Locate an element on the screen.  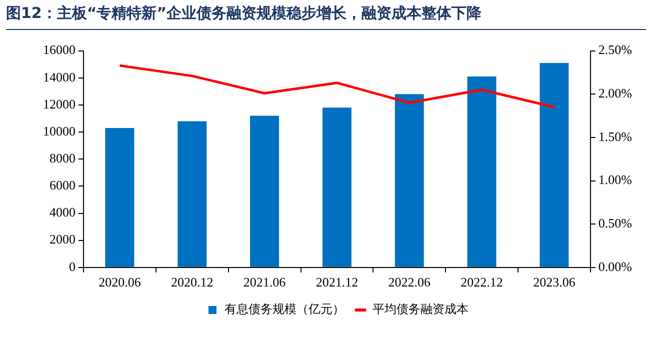
y2-tick-label: 1.00% is located at coordinates (615, 180).